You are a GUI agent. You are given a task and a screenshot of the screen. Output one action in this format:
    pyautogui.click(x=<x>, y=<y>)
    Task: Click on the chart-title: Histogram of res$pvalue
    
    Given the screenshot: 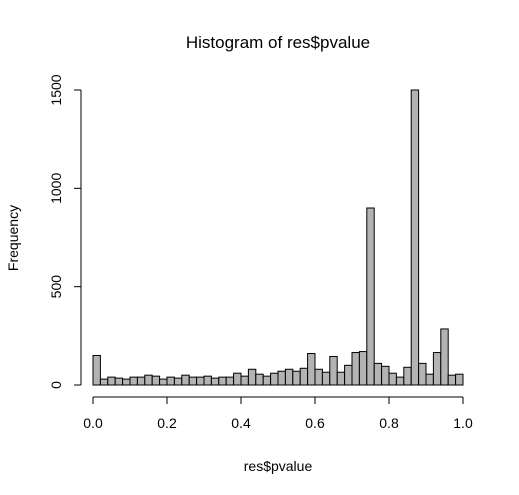 What is the action you would take?
    pyautogui.click(x=278, y=42)
    